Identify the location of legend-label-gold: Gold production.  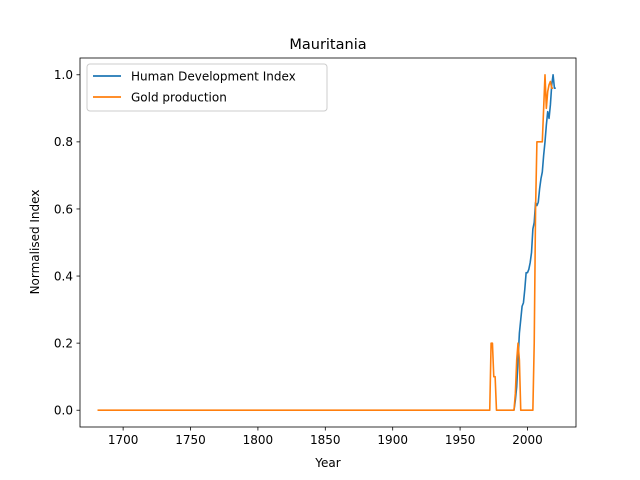
(179, 98).